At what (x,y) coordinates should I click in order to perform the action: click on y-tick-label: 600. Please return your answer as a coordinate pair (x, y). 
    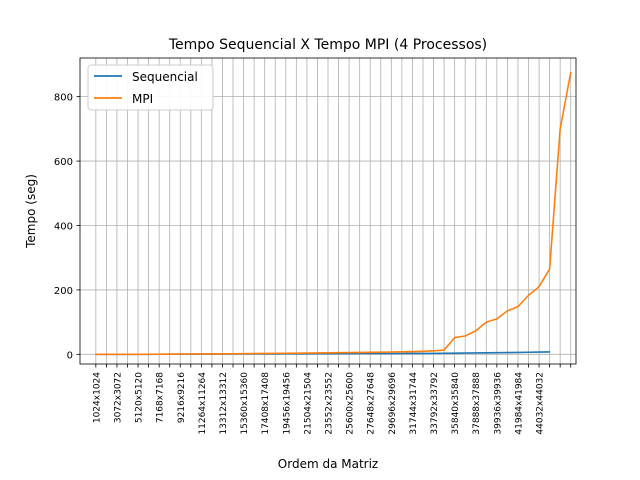
    Looking at the image, I should click on (63, 162).